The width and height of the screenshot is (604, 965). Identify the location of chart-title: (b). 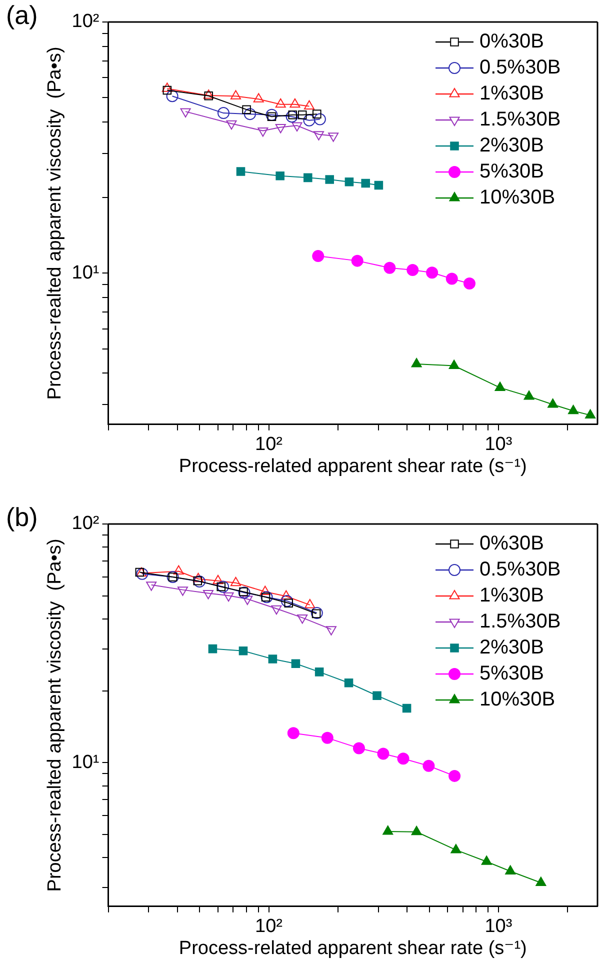
(22, 517).